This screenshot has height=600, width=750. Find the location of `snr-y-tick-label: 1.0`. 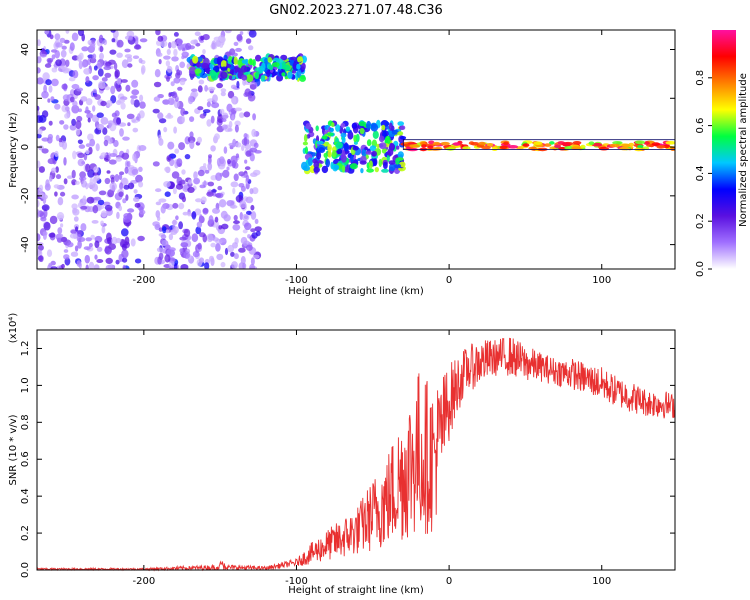

snr-y-tick-label: 1.0 is located at coordinates (25, 385).